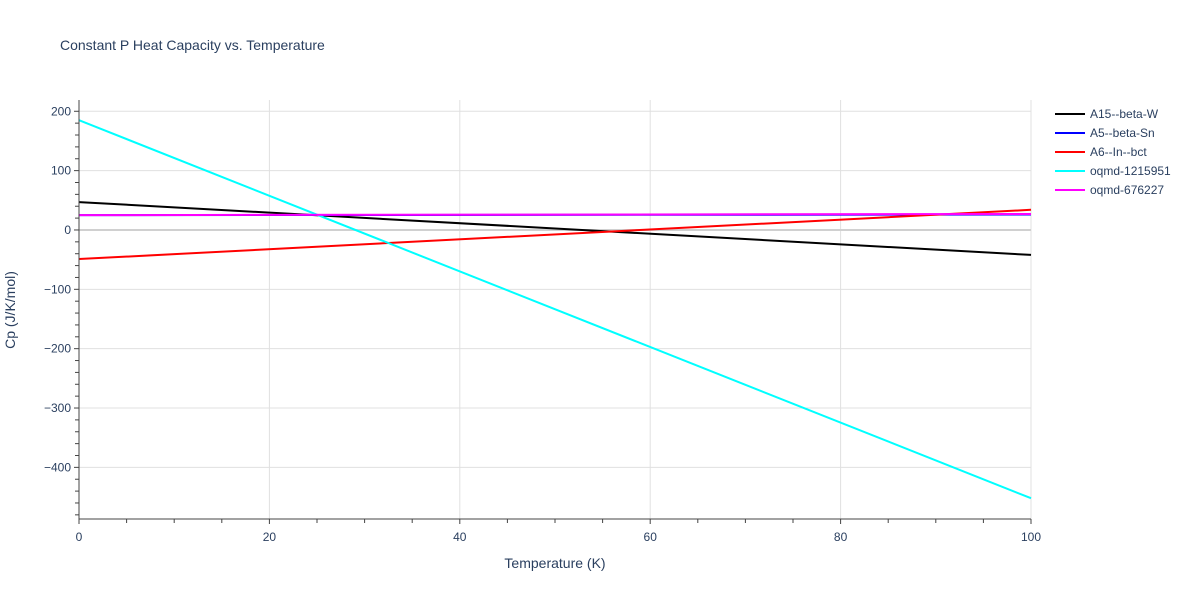  I want to click on x-tick-label: 60, so click(651, 537).